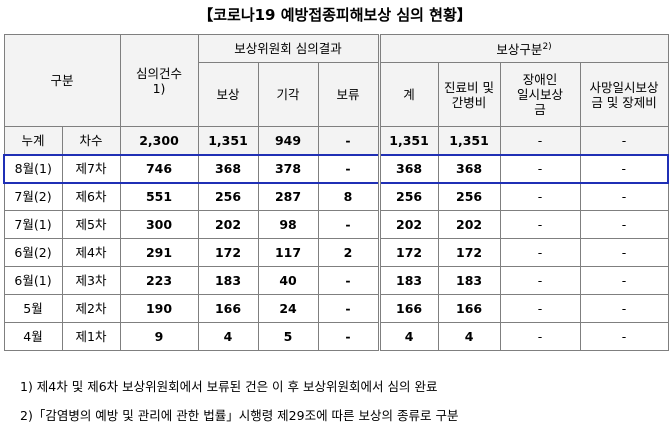 This screenshot has height=434, width=670. What do you see at coordinates (33, 196) in the screenshot?
I see `cell-period: 7월(2)` at bounding box center [33, 196].